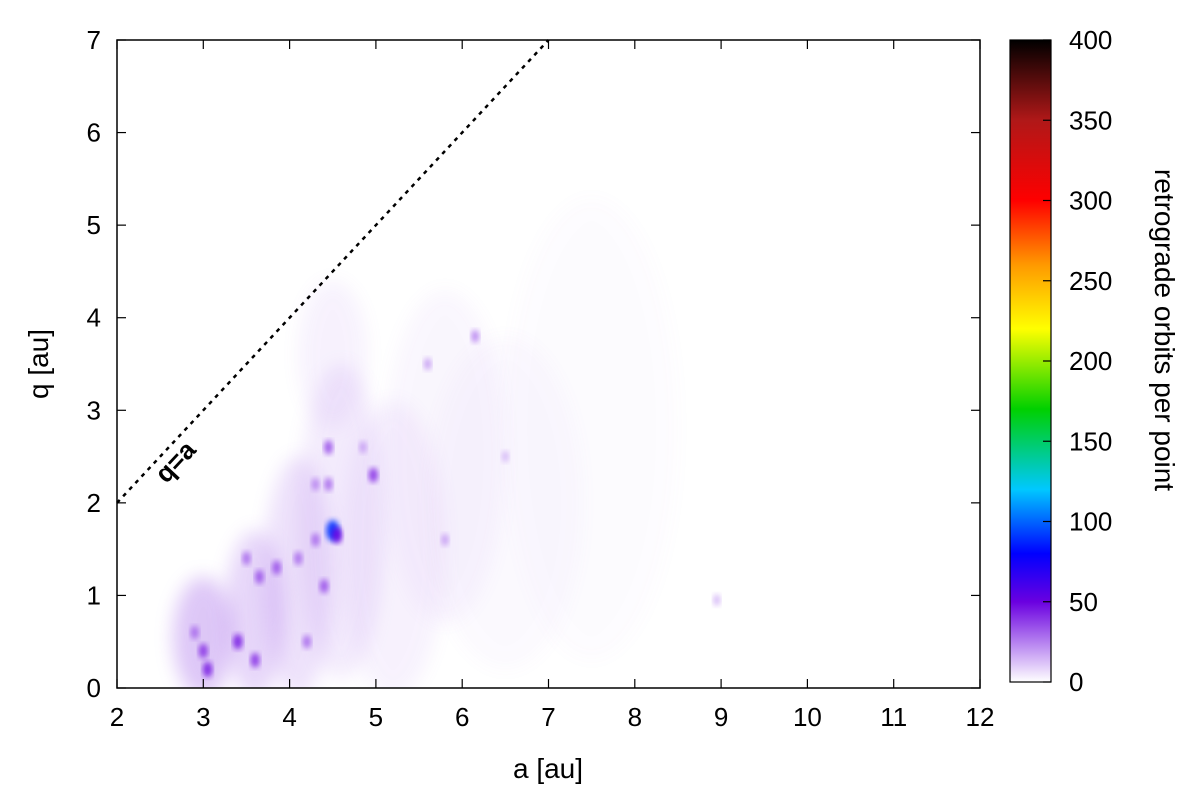 The width and height of the screenshot is (1200, 800). Describe the element at coordinates (203, 717) in the screenshot. I see `x-tick-label: 3` at that location.